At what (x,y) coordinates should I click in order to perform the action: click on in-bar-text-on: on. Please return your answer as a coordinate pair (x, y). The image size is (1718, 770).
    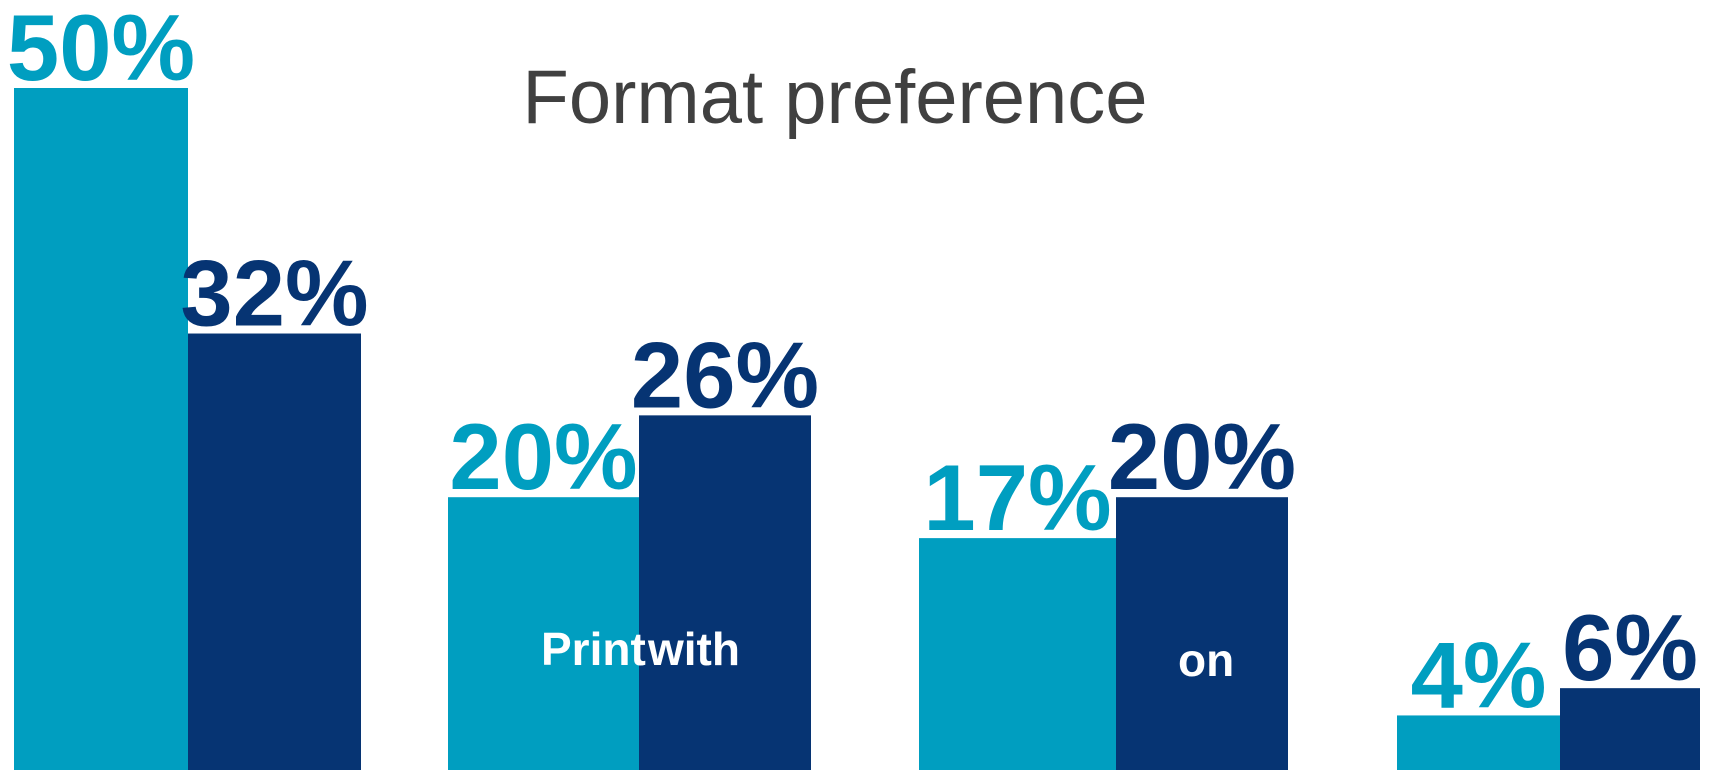
    Looking at the image, I should click on (1206, 660).